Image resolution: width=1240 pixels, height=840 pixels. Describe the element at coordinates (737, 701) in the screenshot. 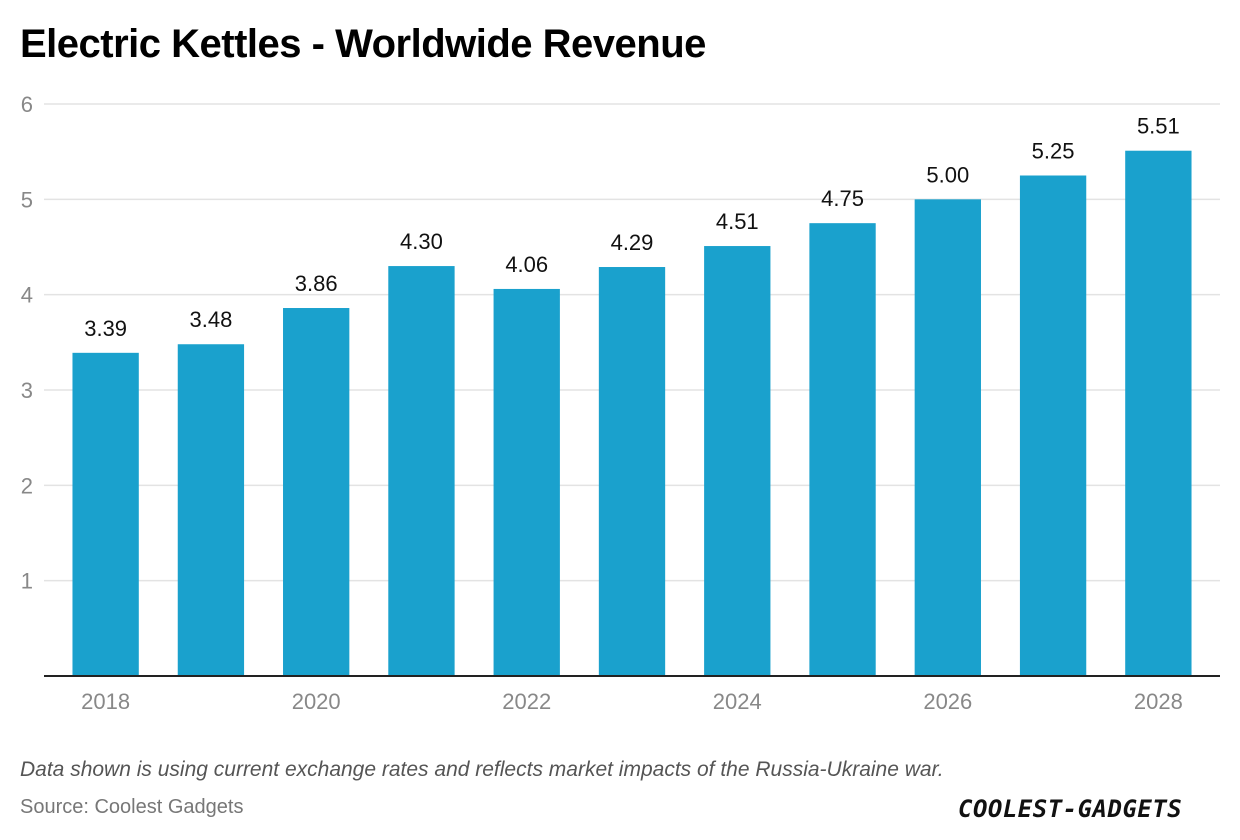

I see `x-tick-label: 2024` at that location.